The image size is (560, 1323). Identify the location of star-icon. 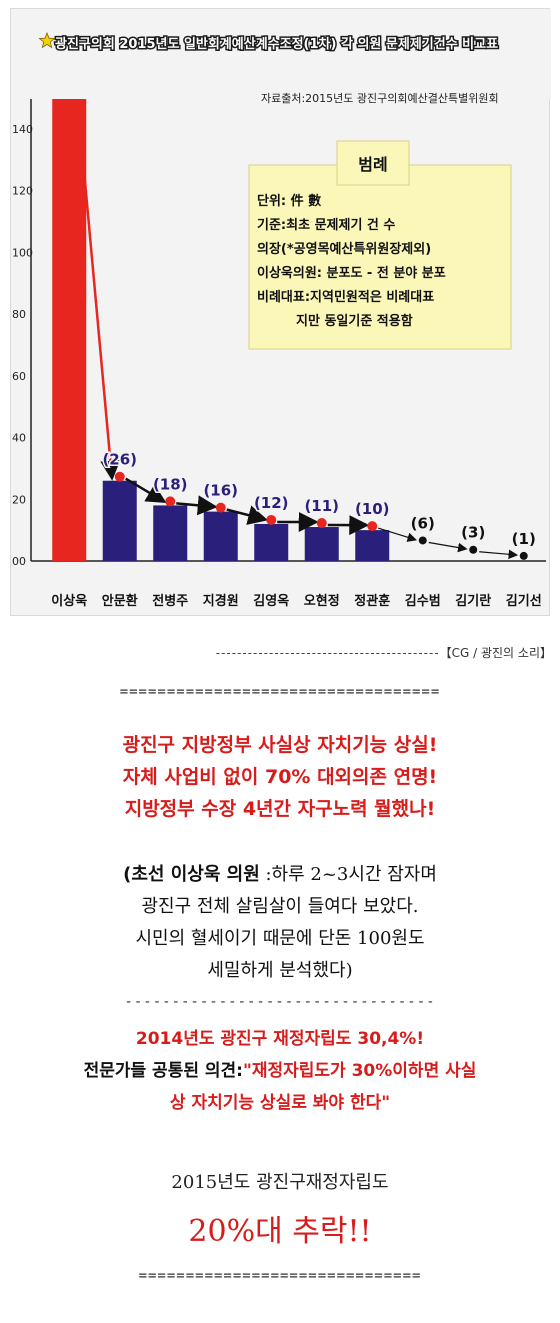
(47, 40).